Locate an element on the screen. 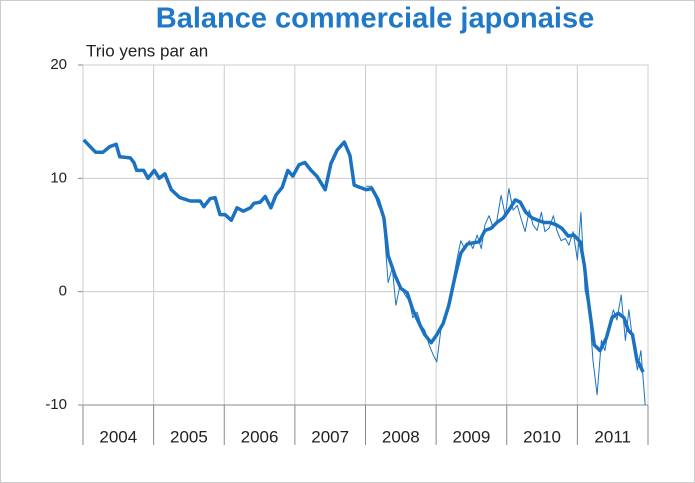 The image size is (695, 483). y-tick-label: 20 is located at coordinates (58, 64).